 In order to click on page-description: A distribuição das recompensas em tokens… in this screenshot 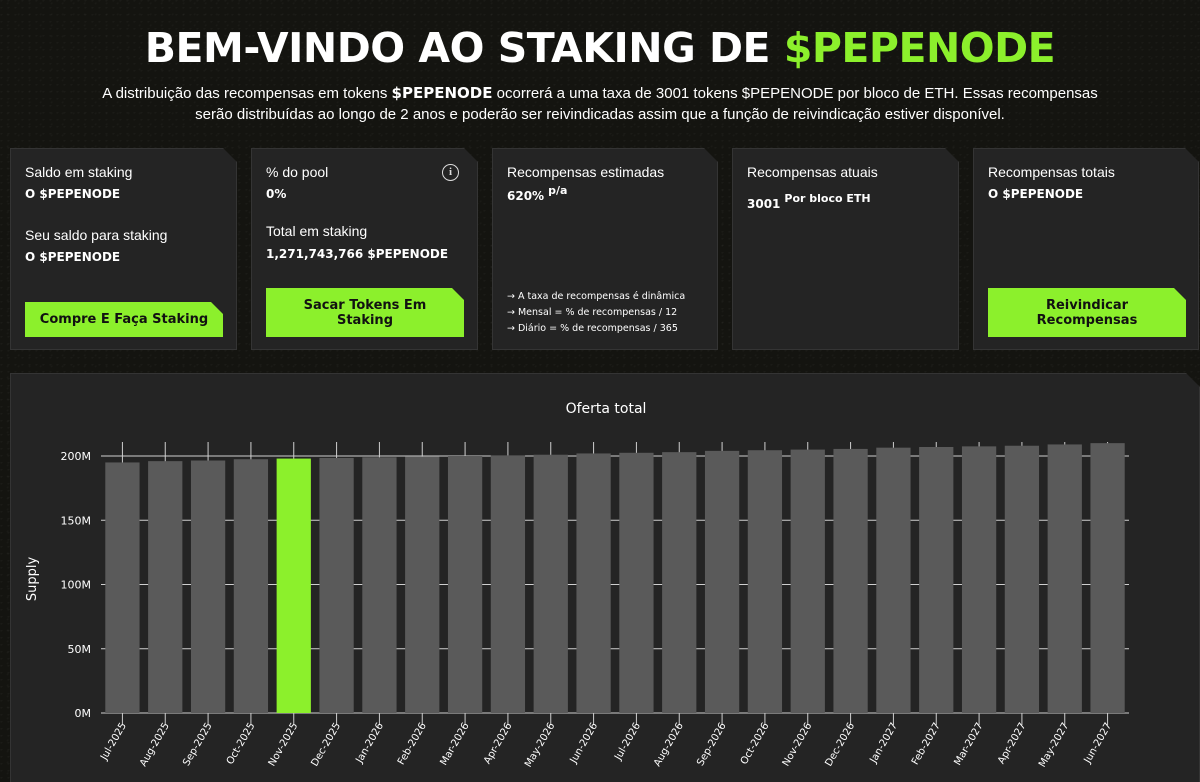, I will do `click(600, 104)`.